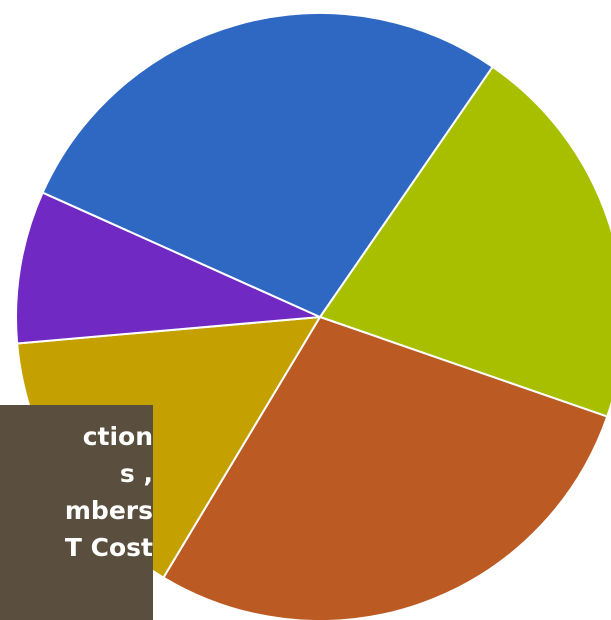 The width and height of the screenshot is (611, 620). I want to click on tooltip-line-4: T Cost, so click(108, 548).